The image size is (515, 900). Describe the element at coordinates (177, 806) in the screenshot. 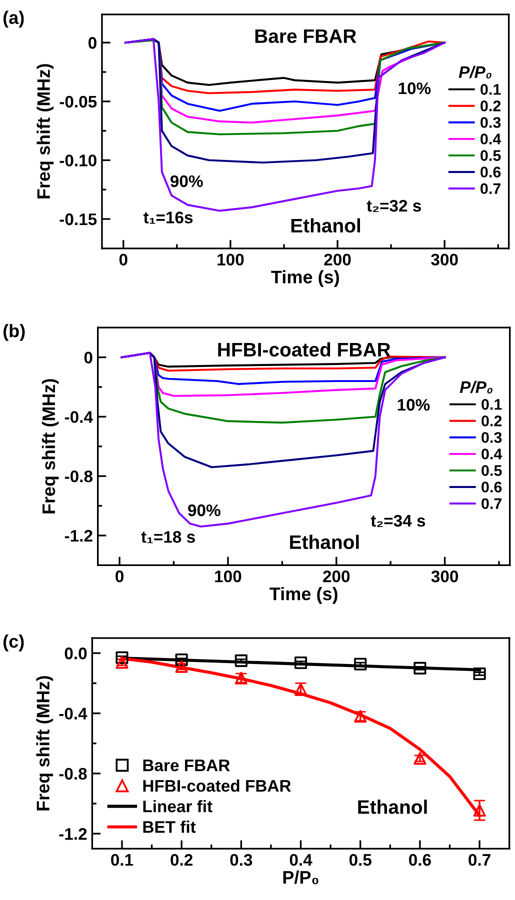

I see `legend-label: Linear fit` at that location.